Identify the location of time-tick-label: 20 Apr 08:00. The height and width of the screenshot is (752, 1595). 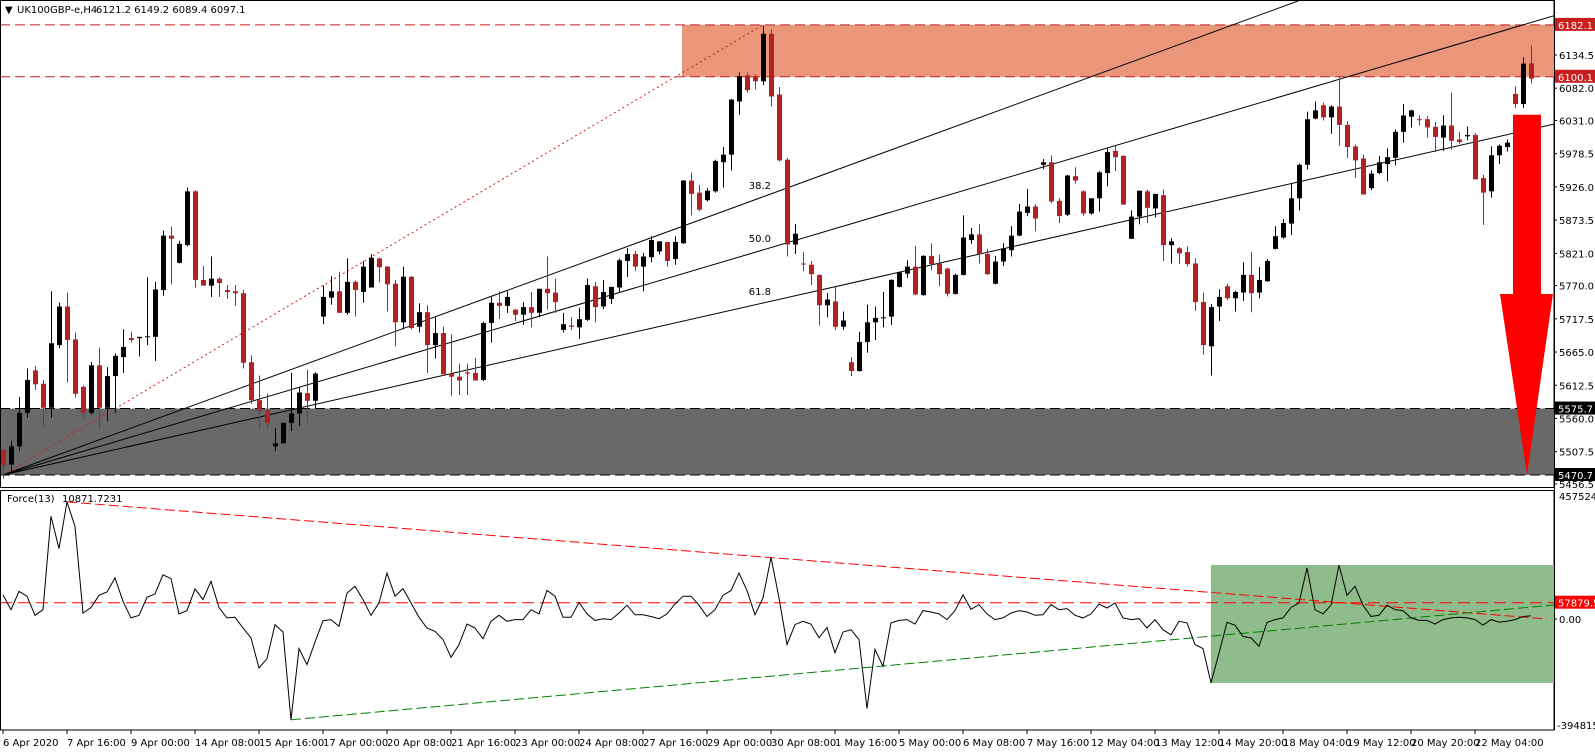
(419, 743).